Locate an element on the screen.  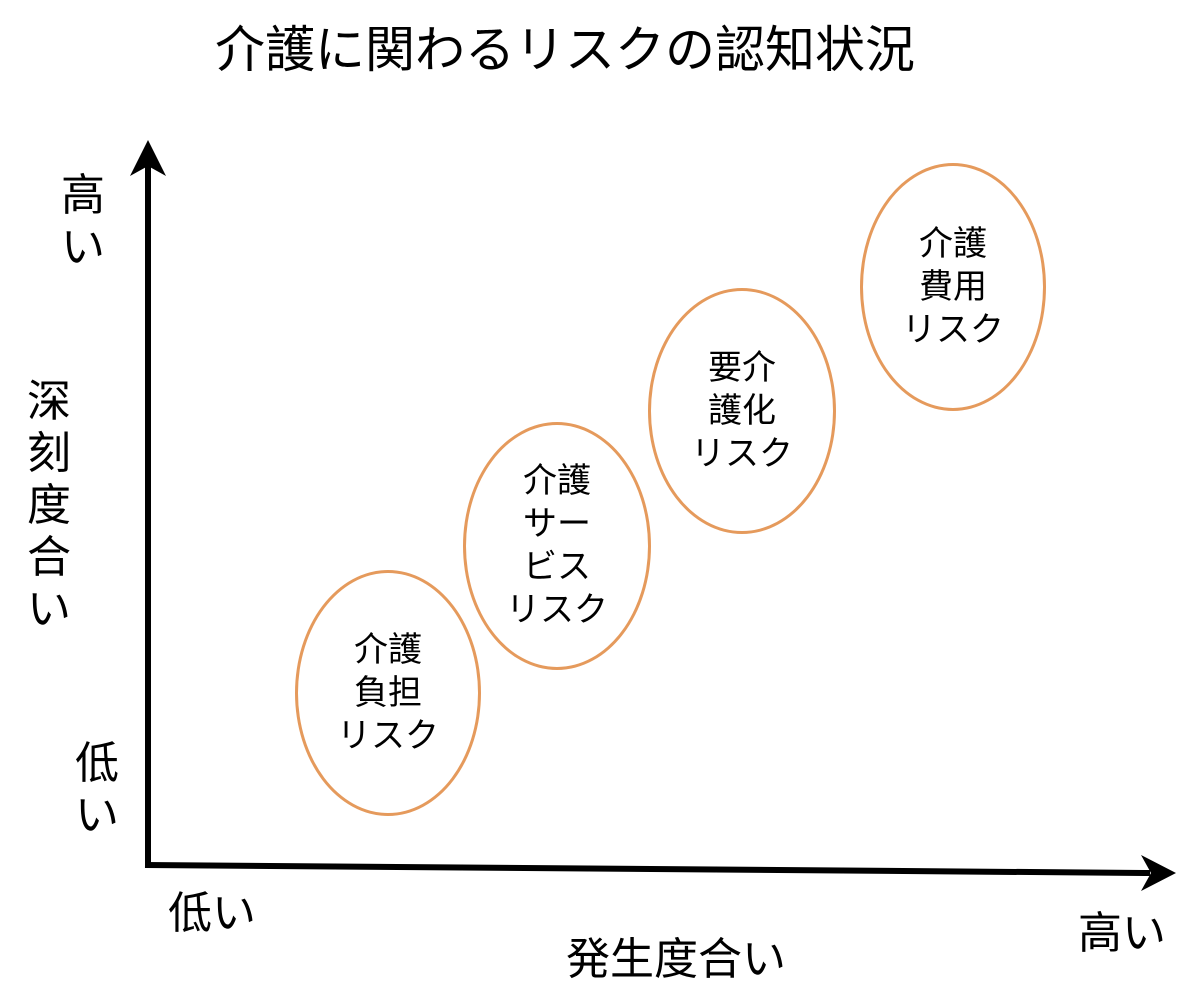
diagram-title: 介護に関わるリスクの認知状況 is located at coordinates (565, 50).